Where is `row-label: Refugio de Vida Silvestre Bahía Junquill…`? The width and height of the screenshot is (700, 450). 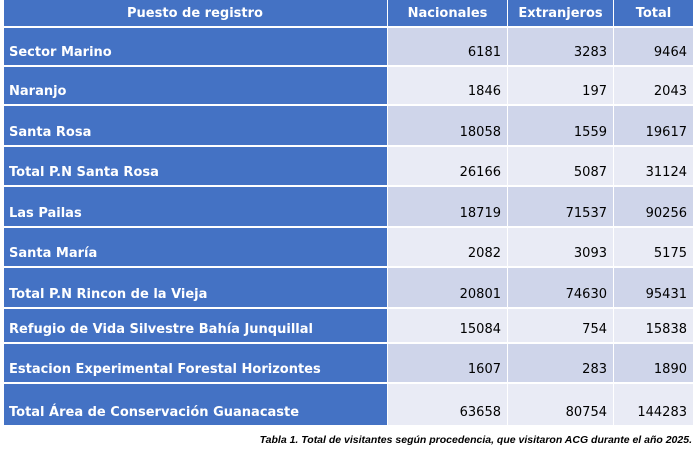
row-label: Refugio de Vida Silvestre Bahía Junquill… is located at coordinates (196, 325).